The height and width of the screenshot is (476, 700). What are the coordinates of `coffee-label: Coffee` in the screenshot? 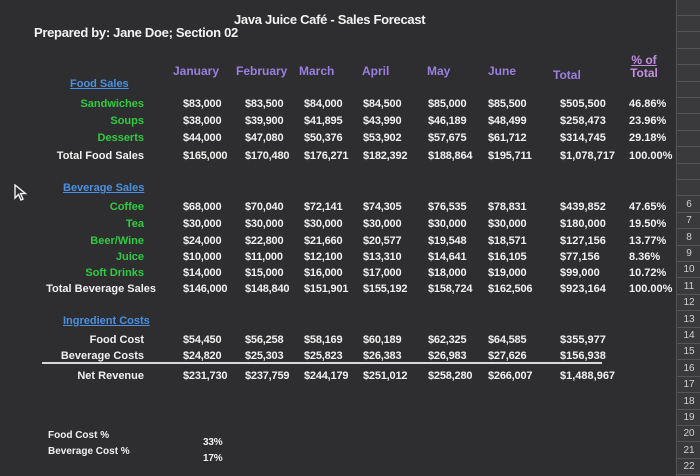 It's located at (126, 207).